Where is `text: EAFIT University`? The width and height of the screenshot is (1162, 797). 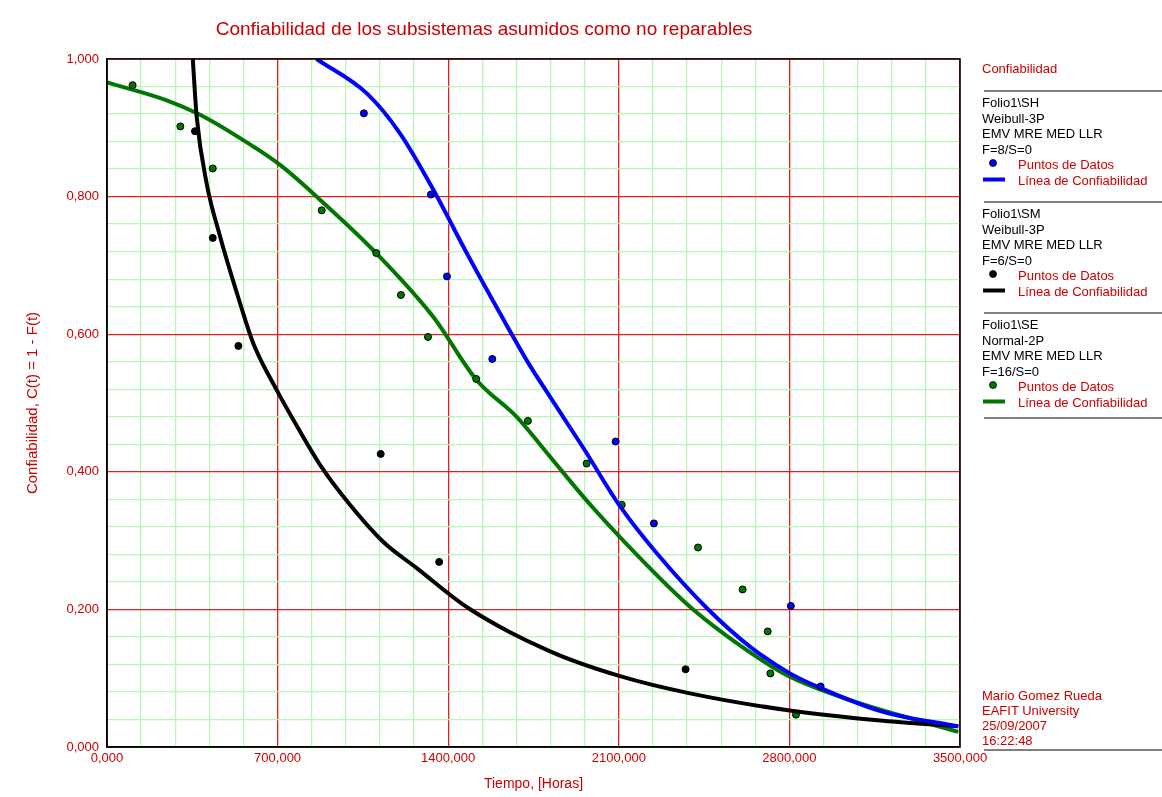
text: EAFIT University is located at coordinates (1031, 710).